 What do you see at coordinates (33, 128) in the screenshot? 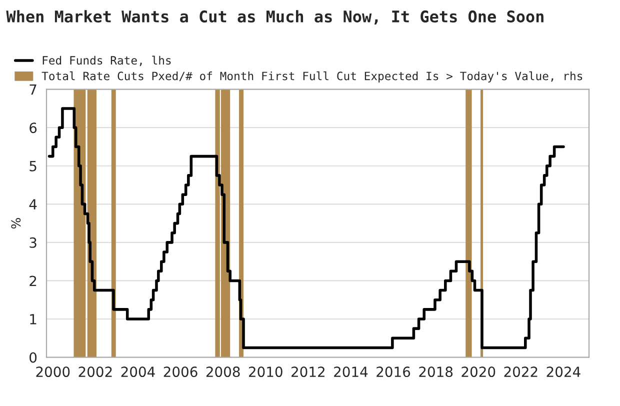
I see `y-tick-label: 6` at bounding box center [33, 128].